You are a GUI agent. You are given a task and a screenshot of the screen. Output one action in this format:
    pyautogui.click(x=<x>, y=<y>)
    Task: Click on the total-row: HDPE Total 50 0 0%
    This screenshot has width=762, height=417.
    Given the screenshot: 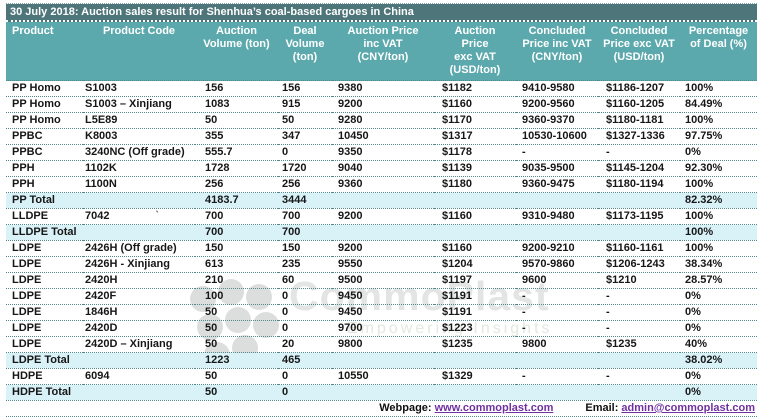 What is the action you would take?
    pyautogui.click(x=381, y=392)
    